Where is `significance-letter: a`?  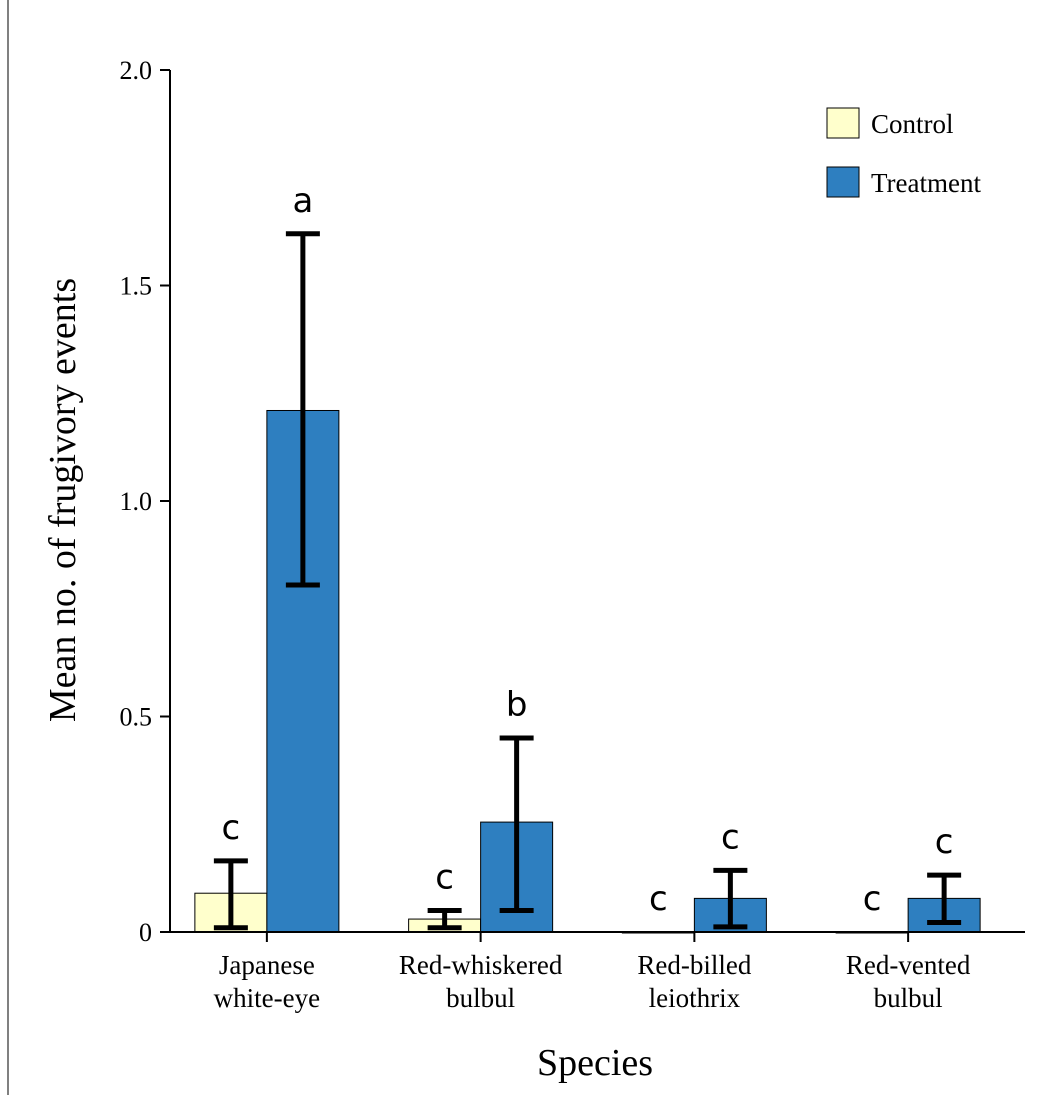
significance-letter: a is located at coordinates (302, 201).